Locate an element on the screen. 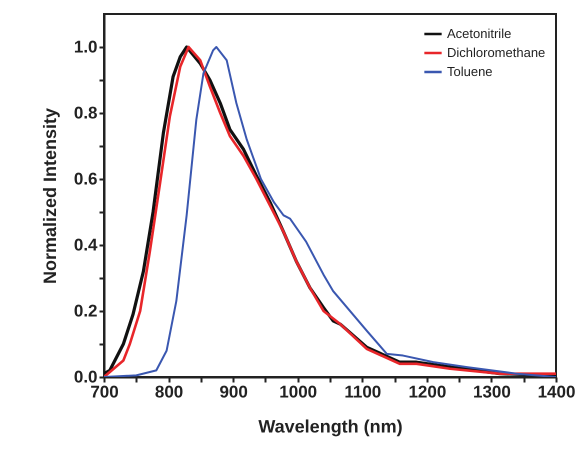 Image resolution: width=583 pixels, height=455 pixels. y-tick-label: 1.0 is located at coordinates (86, 47).